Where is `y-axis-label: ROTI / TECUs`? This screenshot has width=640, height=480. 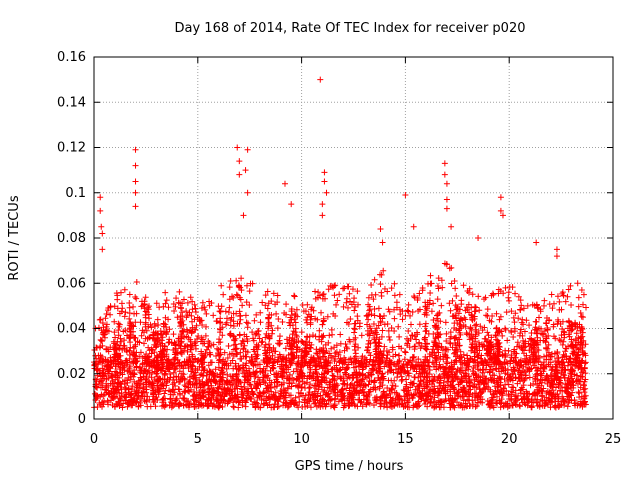 y-axis-label: ROTI / TECUs is located at coordinates (14, 237).